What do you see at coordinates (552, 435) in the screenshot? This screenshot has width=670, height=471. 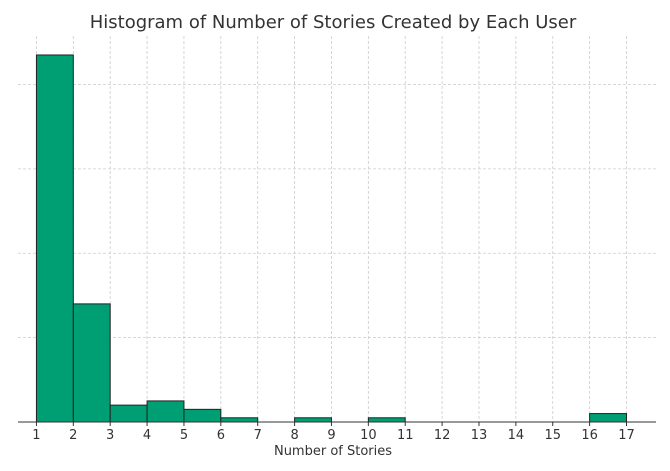 I see `x-tick-label: 15` at bounding box center [552, 435].